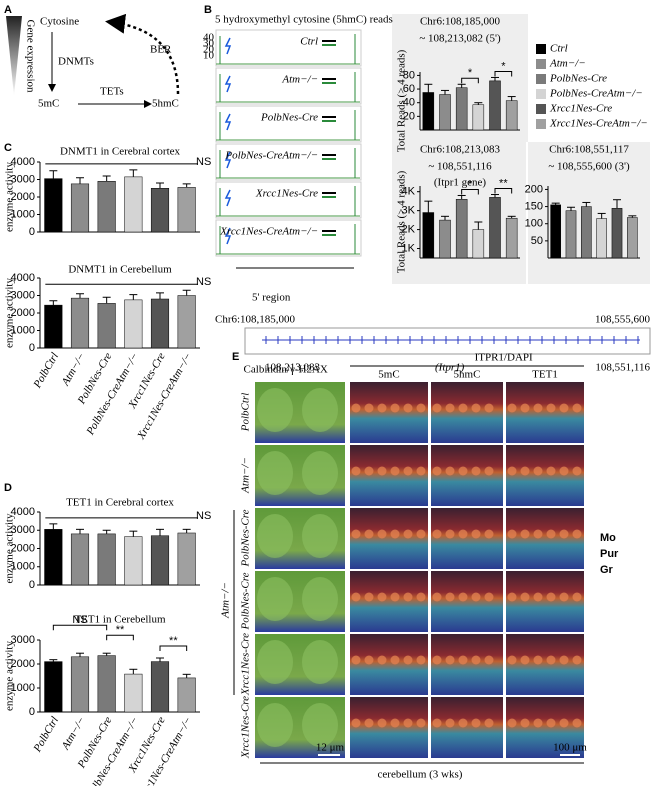  What do you see at coordinates (460, 39) in the screenshot?
I see `chart-subtitle: ~ 108,213,082 (5')` at bounding box center [460, 39].